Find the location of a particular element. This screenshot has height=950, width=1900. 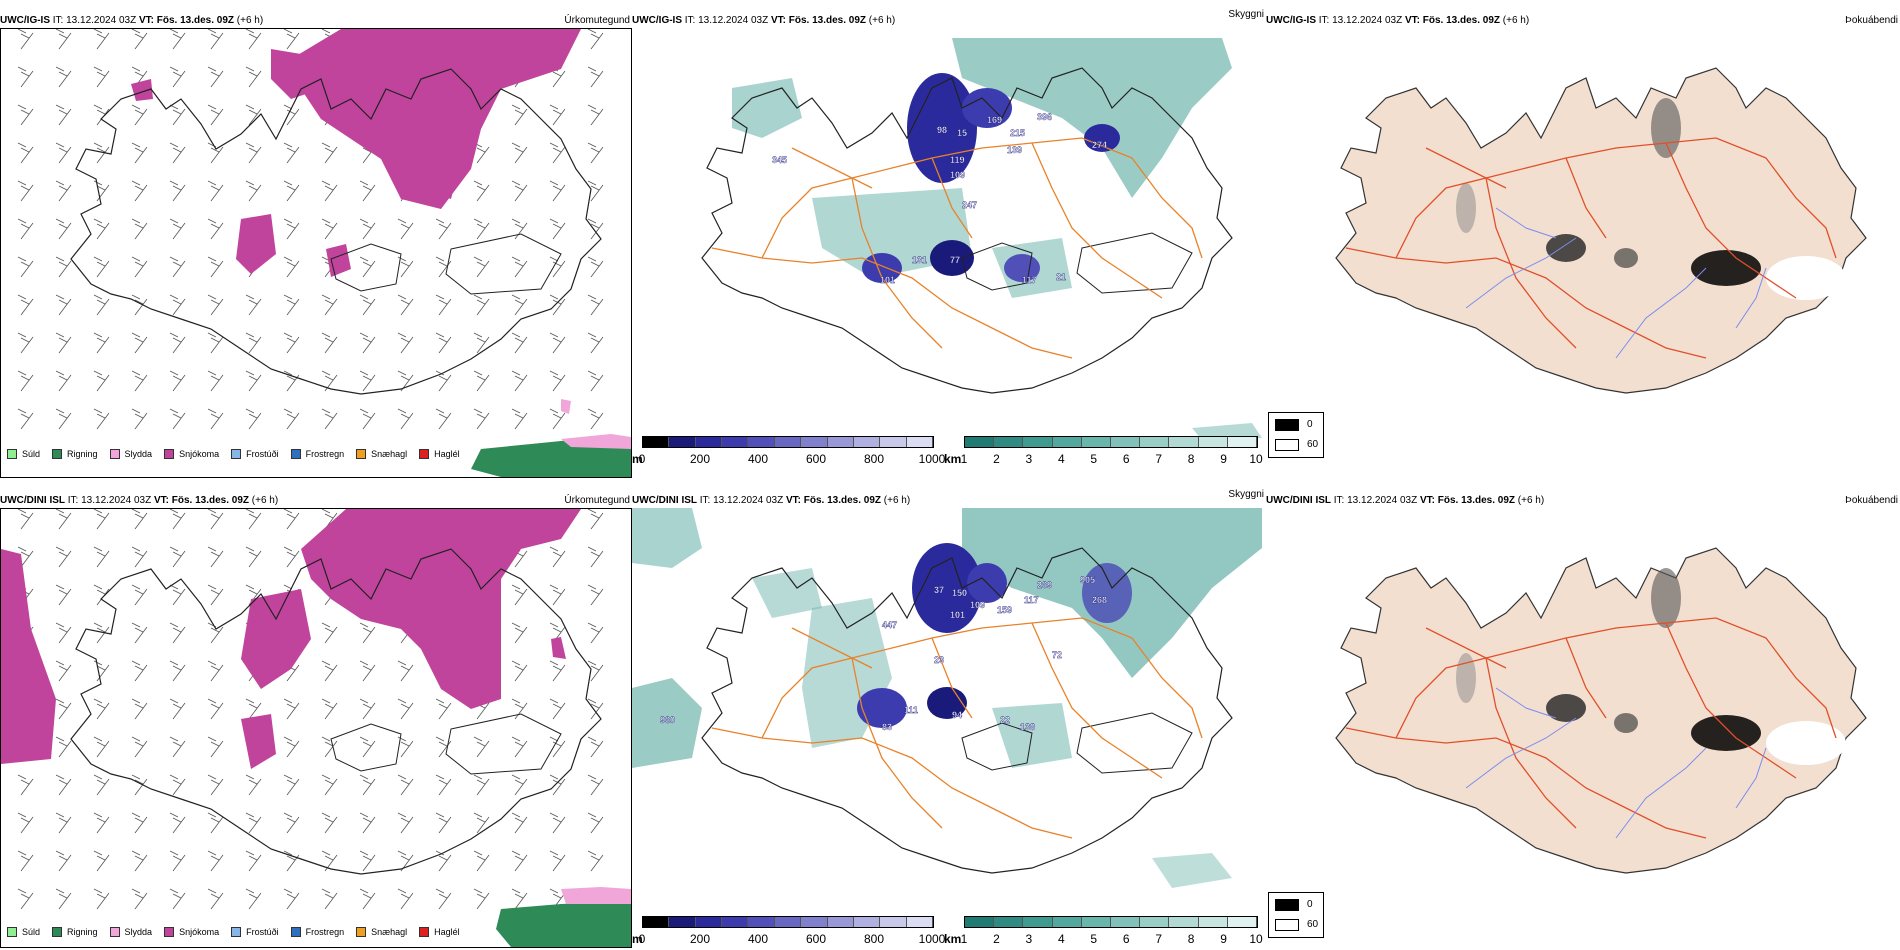

model-name: UWC/IG-IS is located at coordinates (25, 20).